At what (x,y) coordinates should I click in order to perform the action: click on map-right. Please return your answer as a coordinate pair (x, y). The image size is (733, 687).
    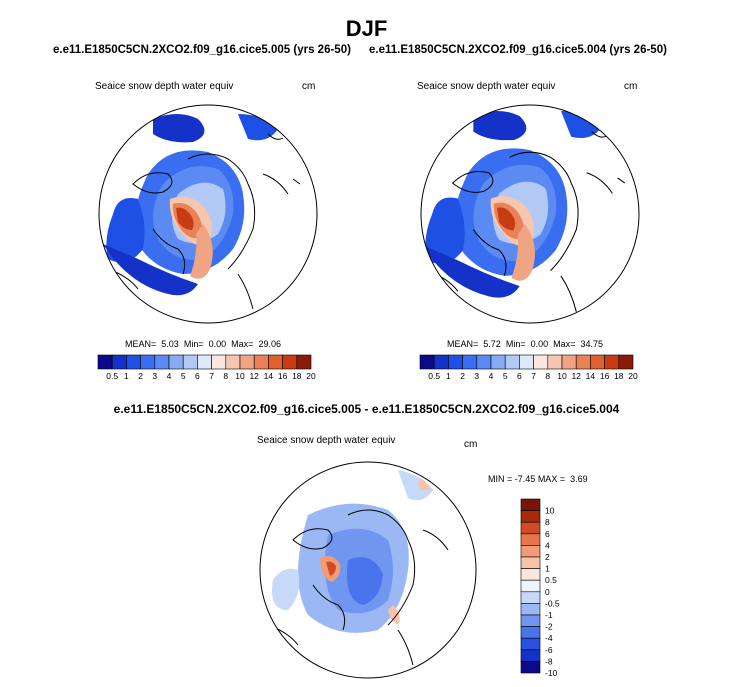
    Looking at the image, I should click on (530, 214).